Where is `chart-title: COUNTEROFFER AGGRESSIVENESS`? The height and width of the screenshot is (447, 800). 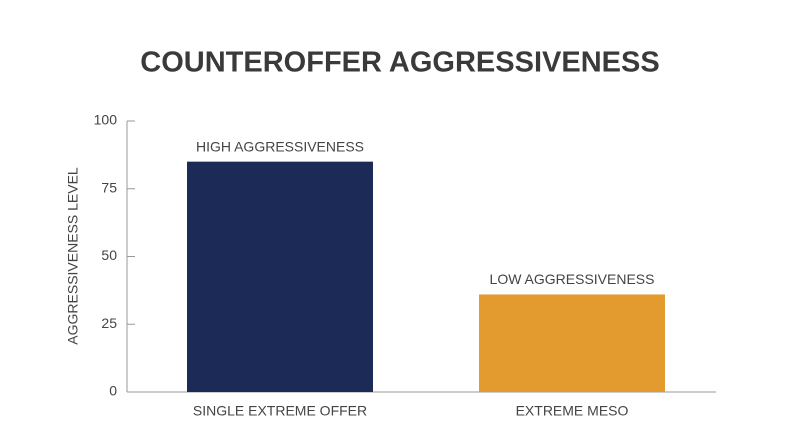
chart-title: COUNTEROFFER AGGRESSIVENESS is located at coordinates (399, 63).